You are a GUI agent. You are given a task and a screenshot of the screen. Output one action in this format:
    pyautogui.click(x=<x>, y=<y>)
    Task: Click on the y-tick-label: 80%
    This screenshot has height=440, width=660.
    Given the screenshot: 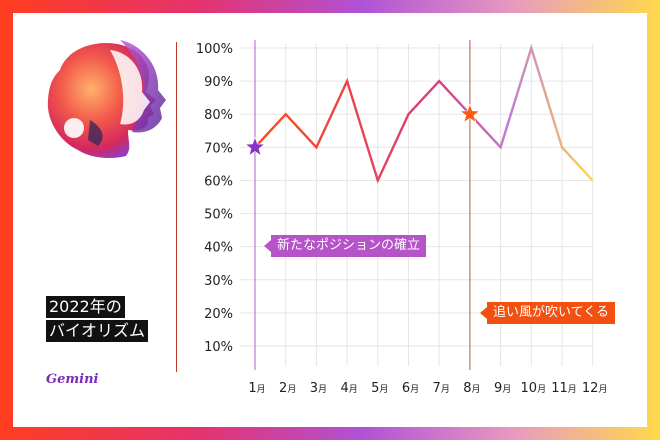 What is the action you would take?
    pyautogui.click(x=218, y=115)
    